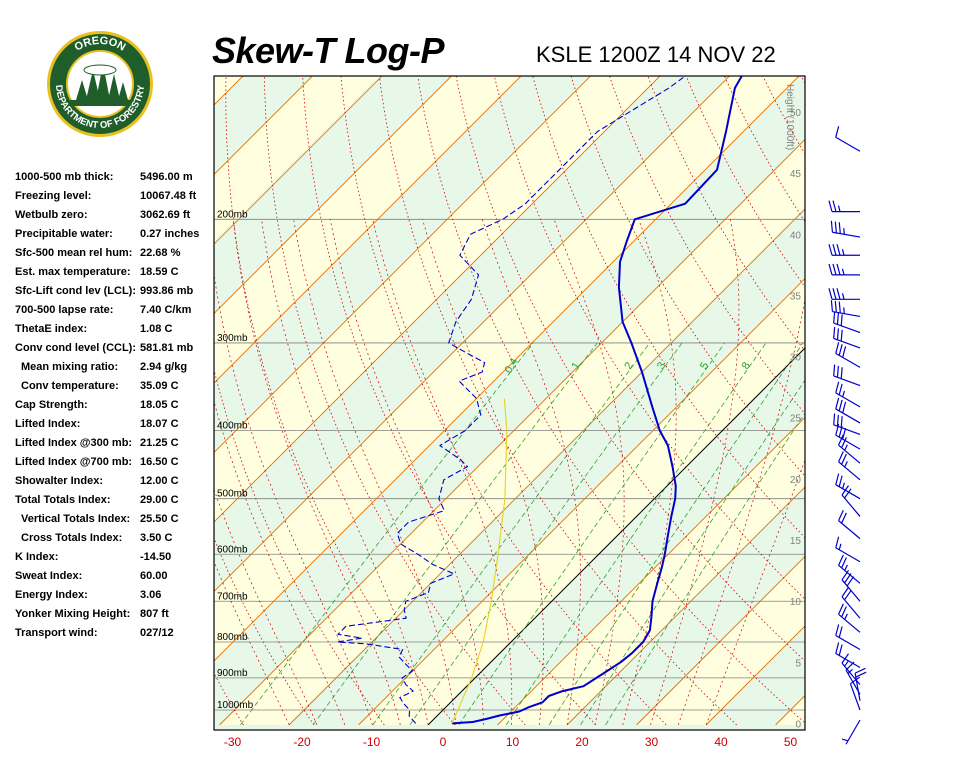 Image resolution: width=960 pixels, height=768 pixels. I want to click on mixing-ratio-line, so click(676, 534).